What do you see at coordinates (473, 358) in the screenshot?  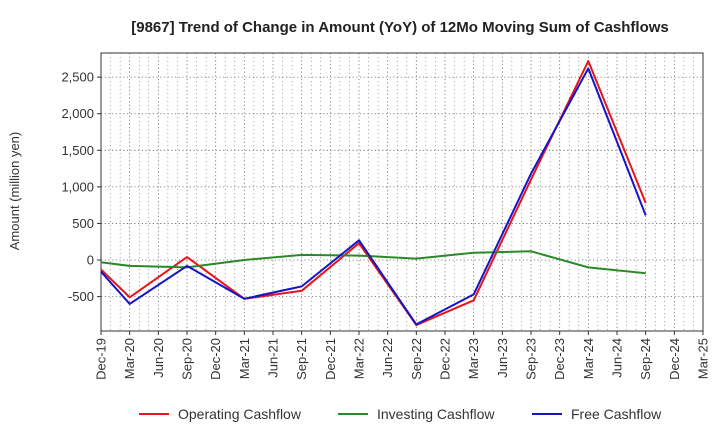 I see `x-tick-label: Mar-23` at bounding box center [473, 358].